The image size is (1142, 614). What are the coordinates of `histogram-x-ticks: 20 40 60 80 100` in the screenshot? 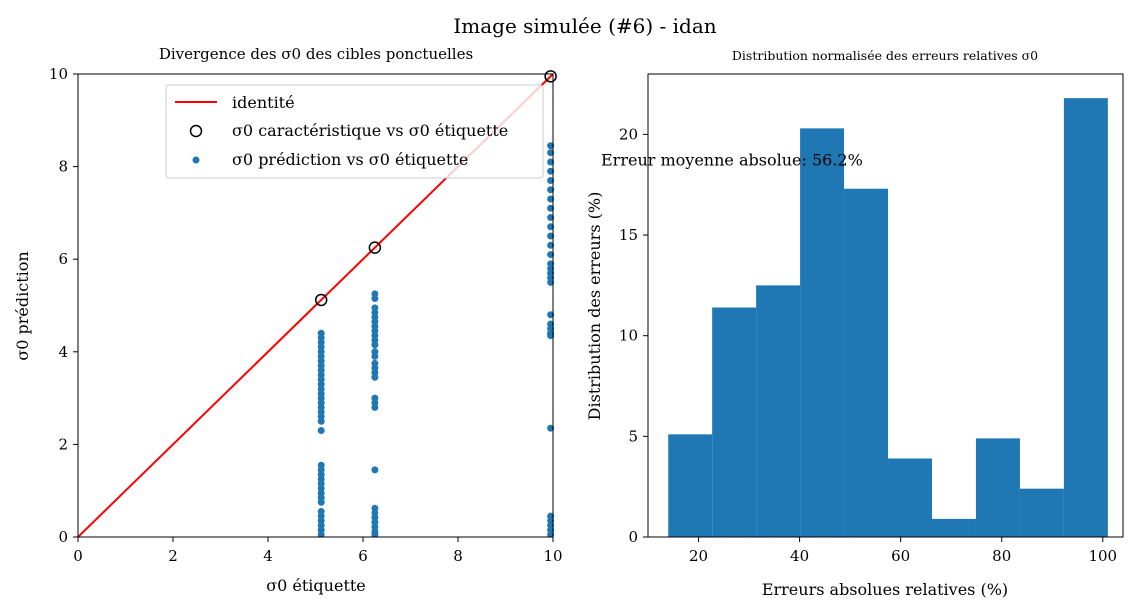 It's located at (903, 551).